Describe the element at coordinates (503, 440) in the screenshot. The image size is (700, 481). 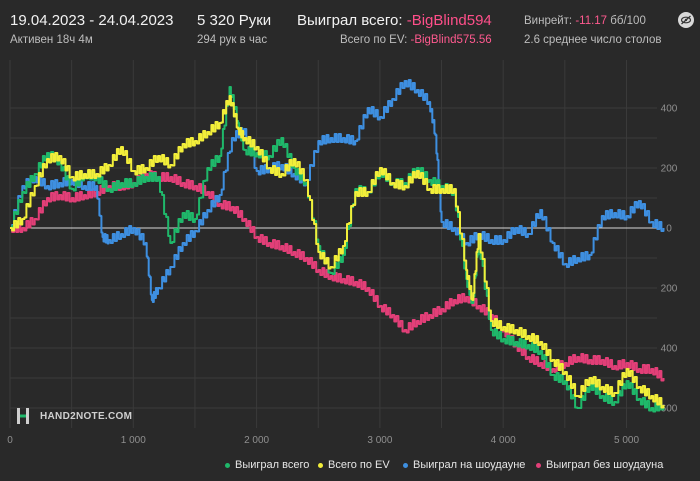
I see `x-tick-label: 4 000` at that location.